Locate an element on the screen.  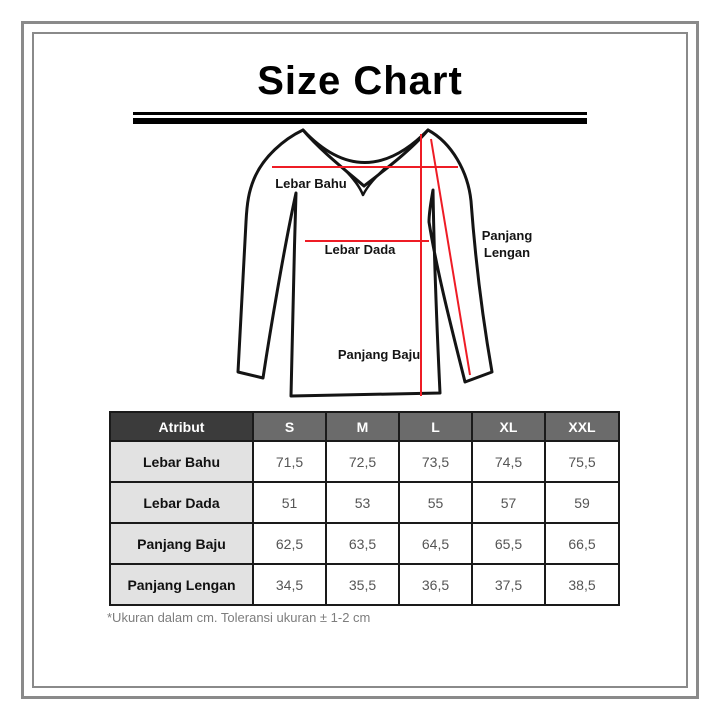
label-panjang-lengan-line2: Lengan is located at coordinates (507, 252).